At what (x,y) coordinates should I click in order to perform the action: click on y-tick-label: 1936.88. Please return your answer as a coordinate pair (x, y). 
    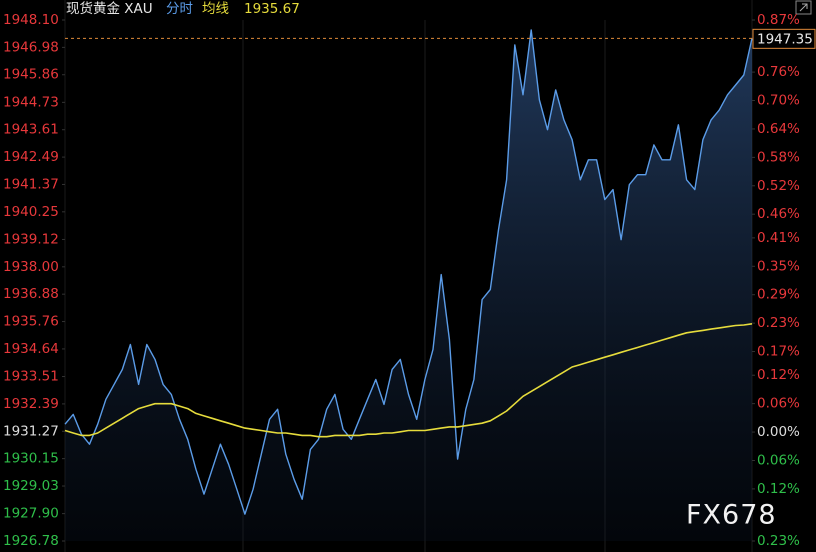
    Looking at the image, I should click on (31, 294).